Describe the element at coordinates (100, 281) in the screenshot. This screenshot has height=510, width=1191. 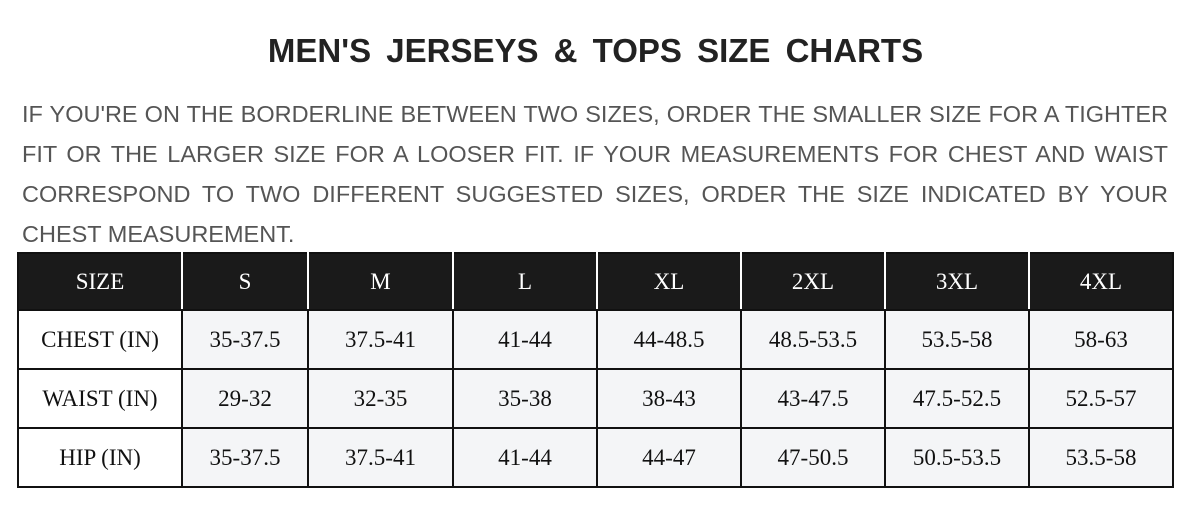
I see `header-cell: SIZE` at that location.